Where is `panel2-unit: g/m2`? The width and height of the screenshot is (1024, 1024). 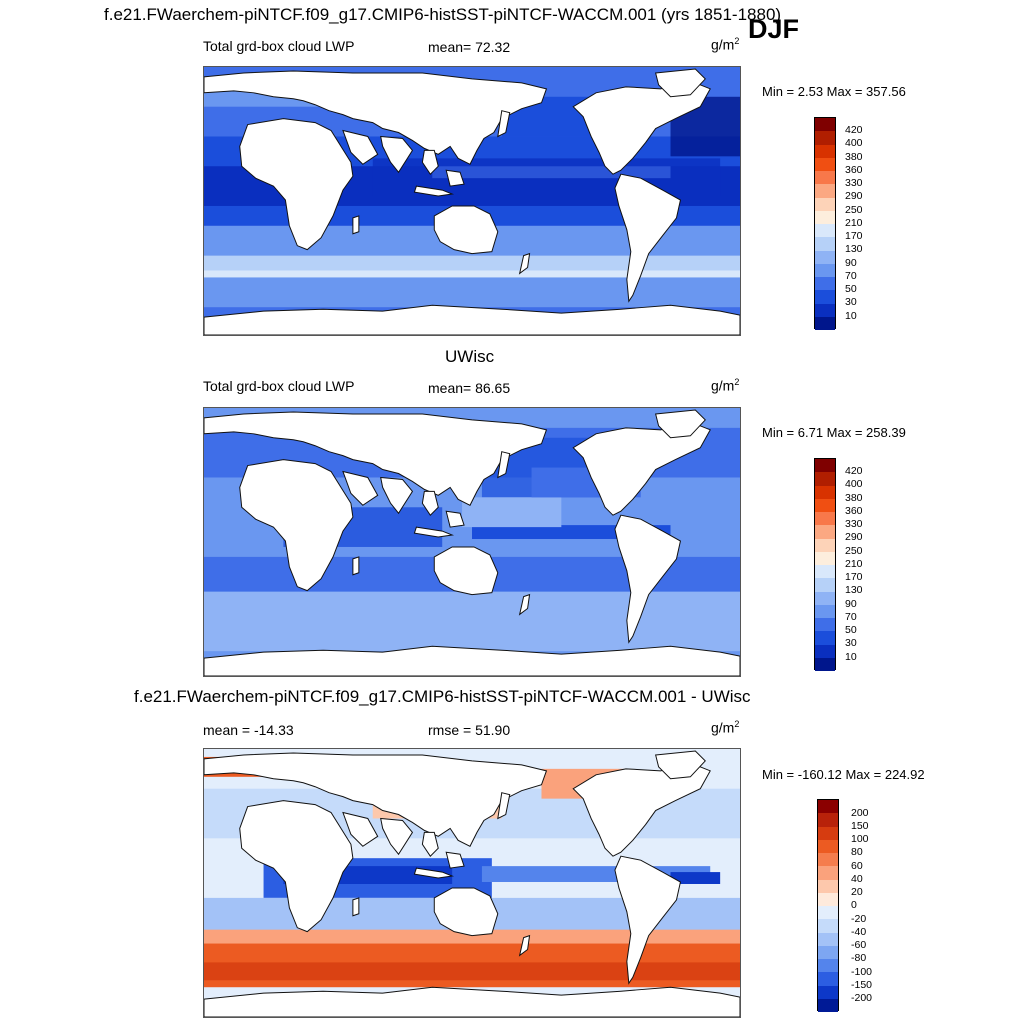 panel2-unit: g/m2 is located at coordinates (725, 385).